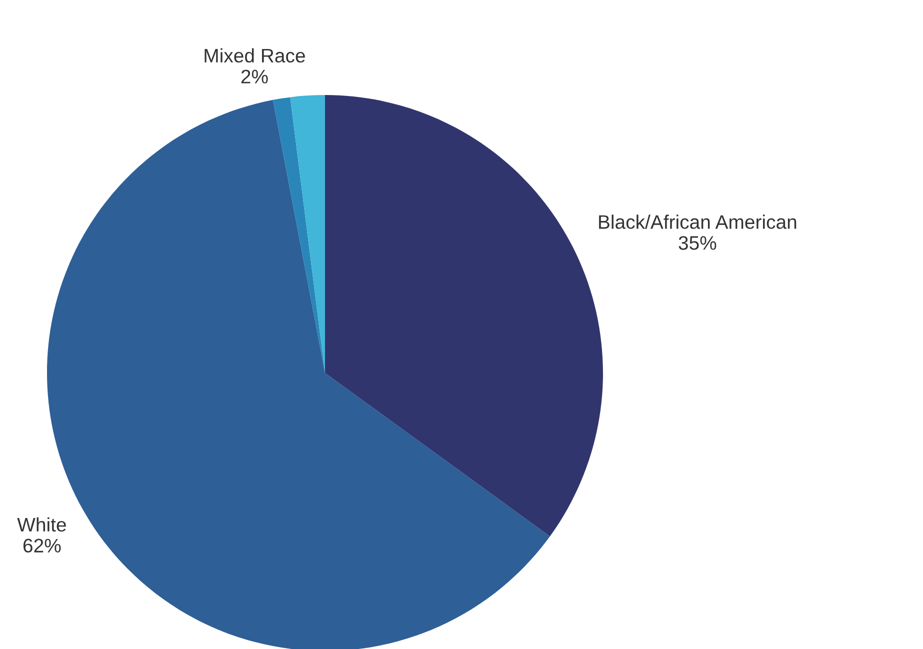 The height and width of the screenshot is (649, 923). Describe the element at coordinates (42, 545) in the screenshot. I see `data-label: 62%` at that location.